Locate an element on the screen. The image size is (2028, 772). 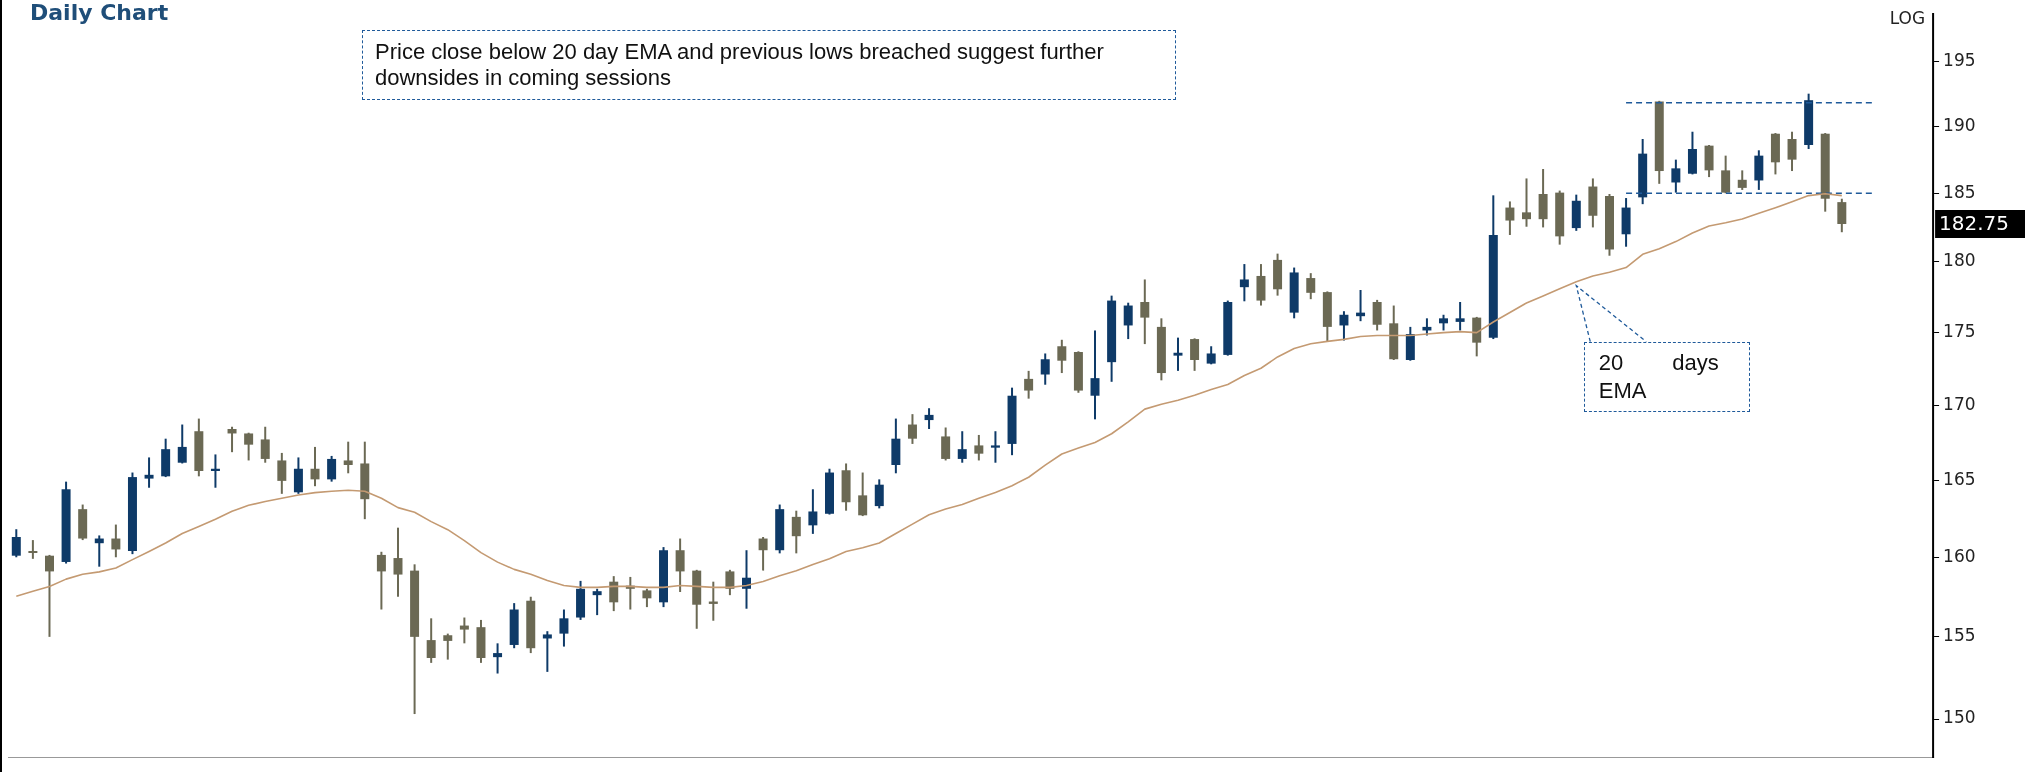
y-tick-label: 180 is located at coordinates (1959, 260).